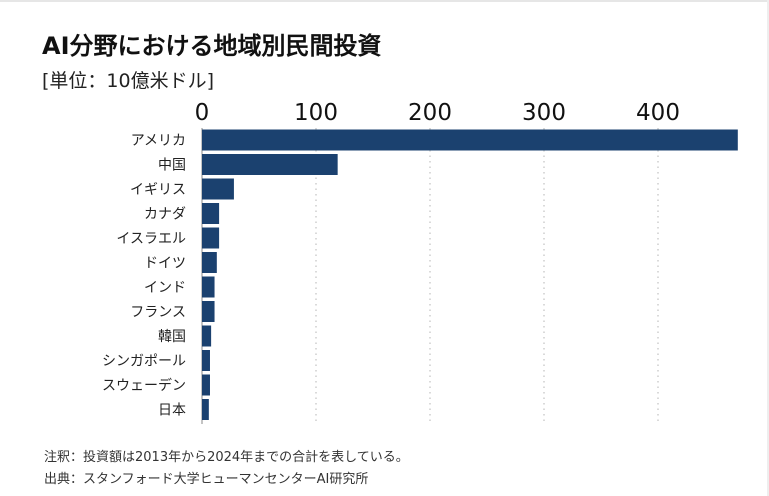  Describe the element at coordinates (165, 264) in the screenshot. I see `category-label: ドイツ` at that location.